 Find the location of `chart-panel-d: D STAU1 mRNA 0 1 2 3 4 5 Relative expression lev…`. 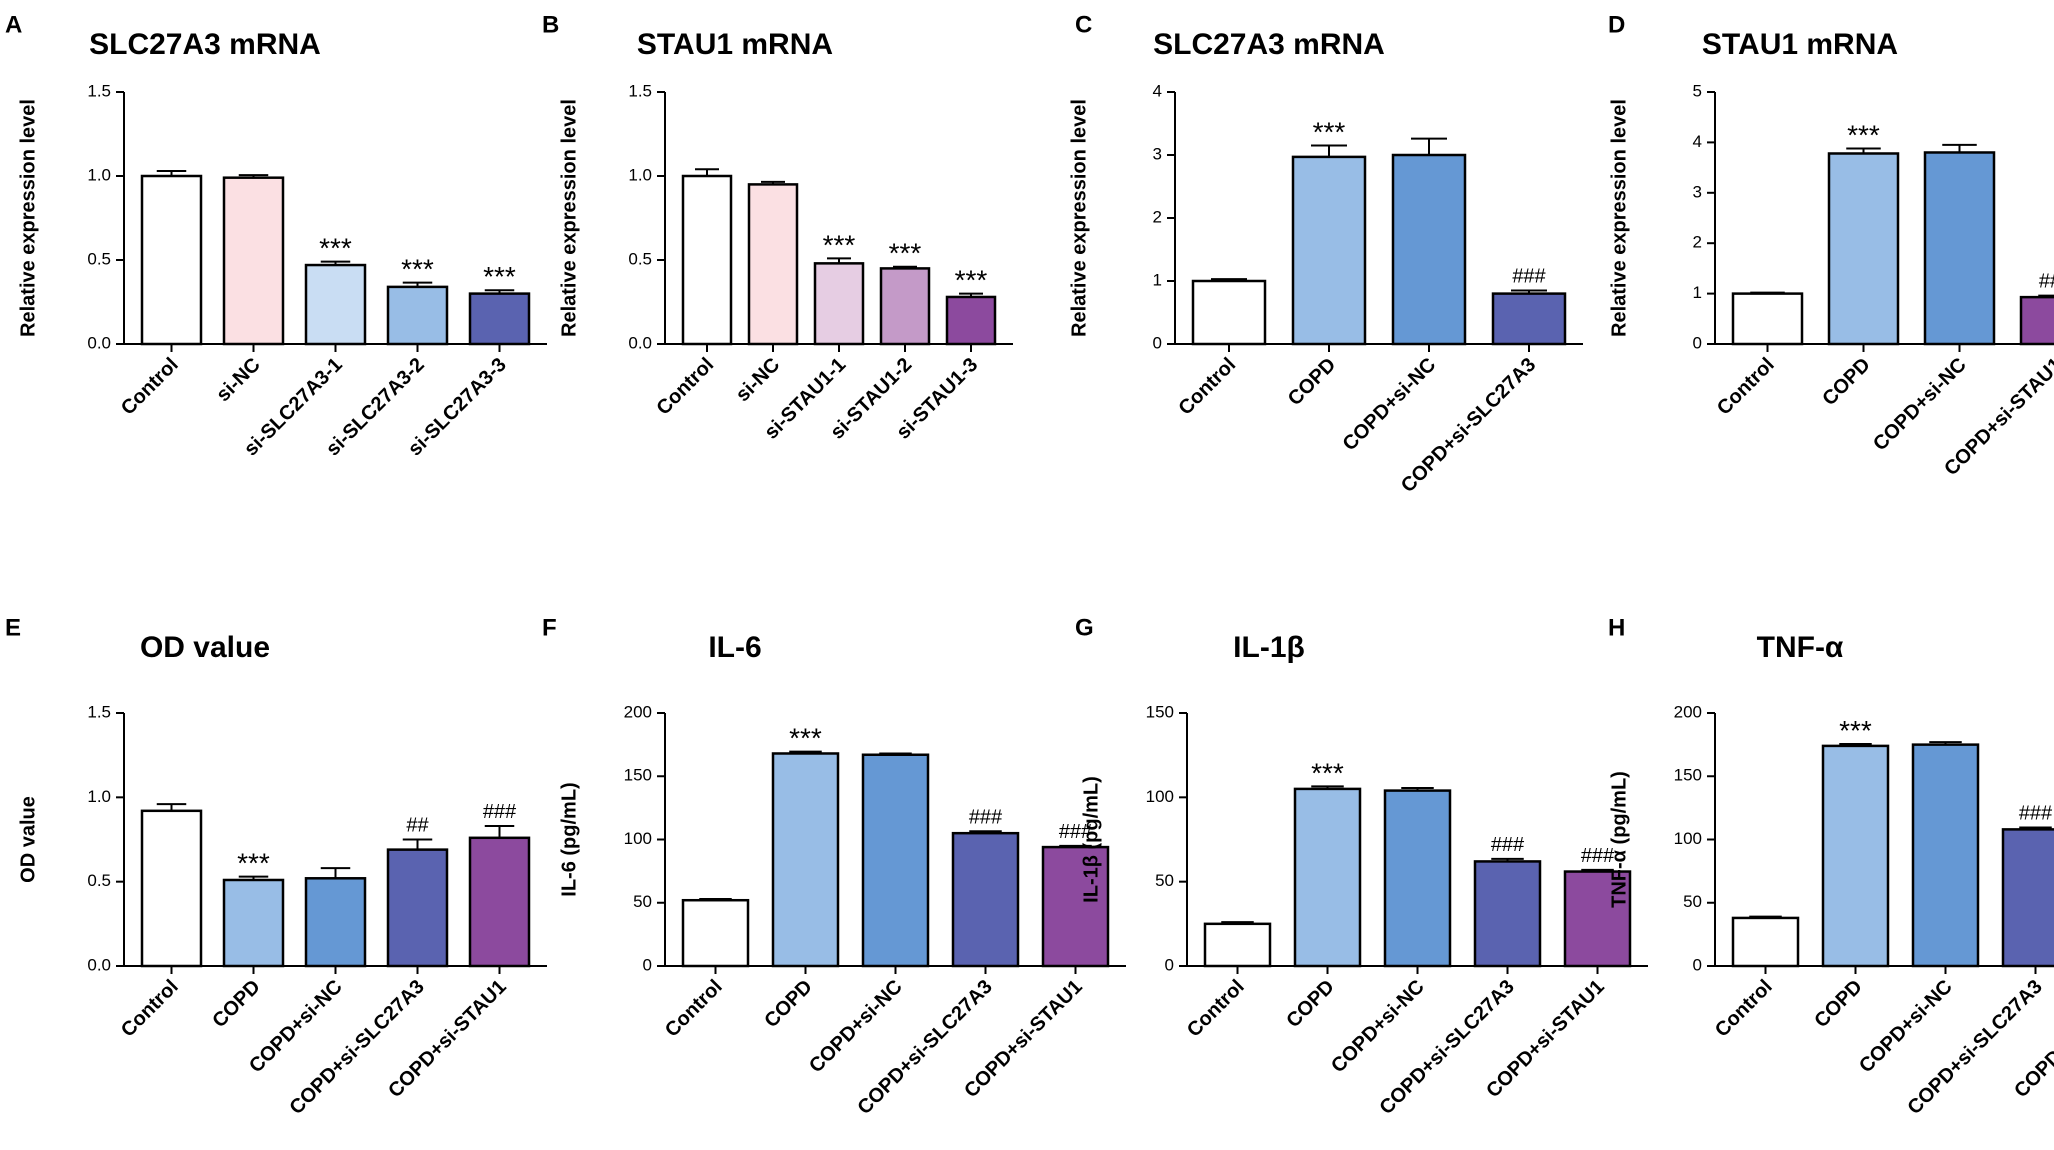

chart-panel-d: D STAU1 mRNA 0 1 2 3 4 5 Relative expression lev… is located at coordinates (1831, 245).